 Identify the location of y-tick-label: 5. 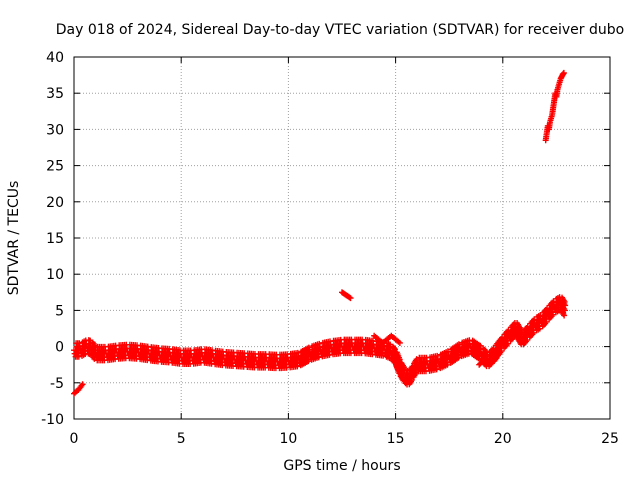
(59, 311).